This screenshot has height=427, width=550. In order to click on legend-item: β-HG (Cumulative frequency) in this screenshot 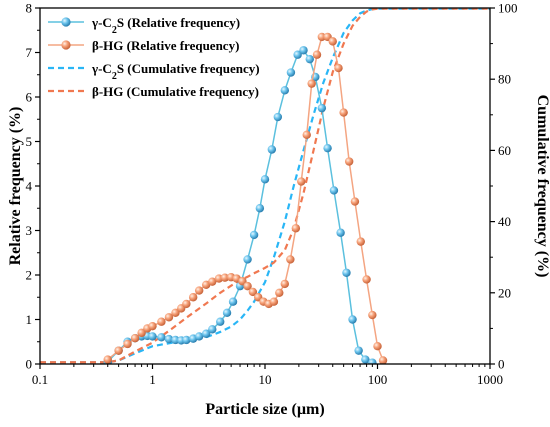, I will do `click(153, 91)`.